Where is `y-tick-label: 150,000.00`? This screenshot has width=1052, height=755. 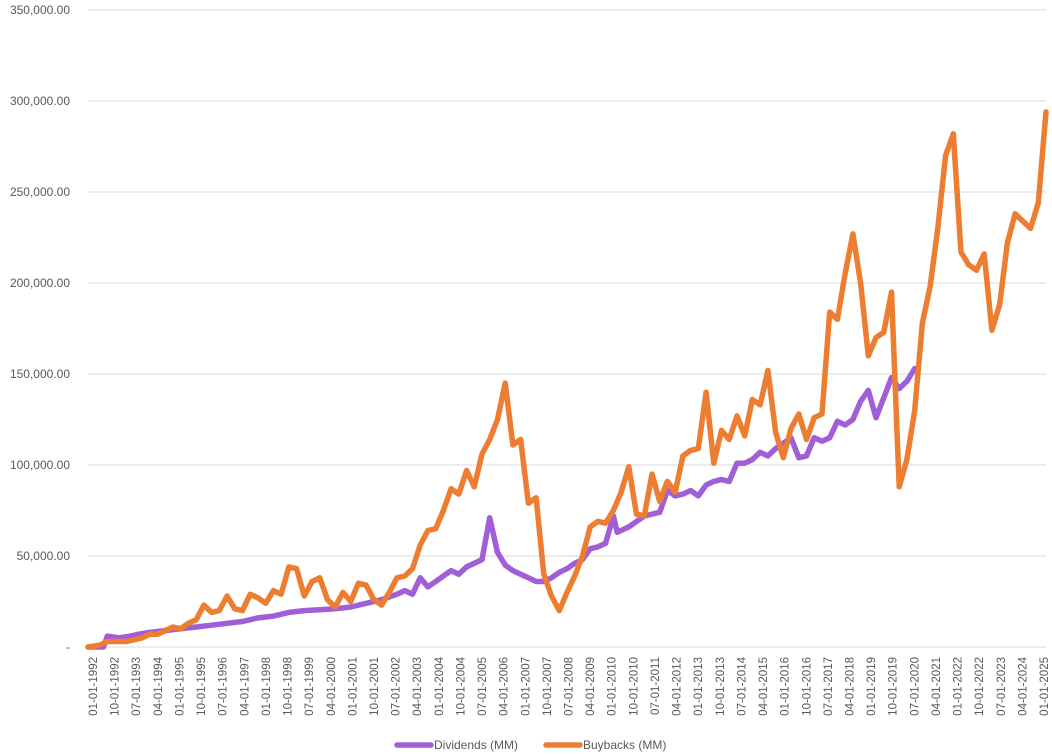
y-tick-label: 150,000.00 is located at coordinates (40, 374).